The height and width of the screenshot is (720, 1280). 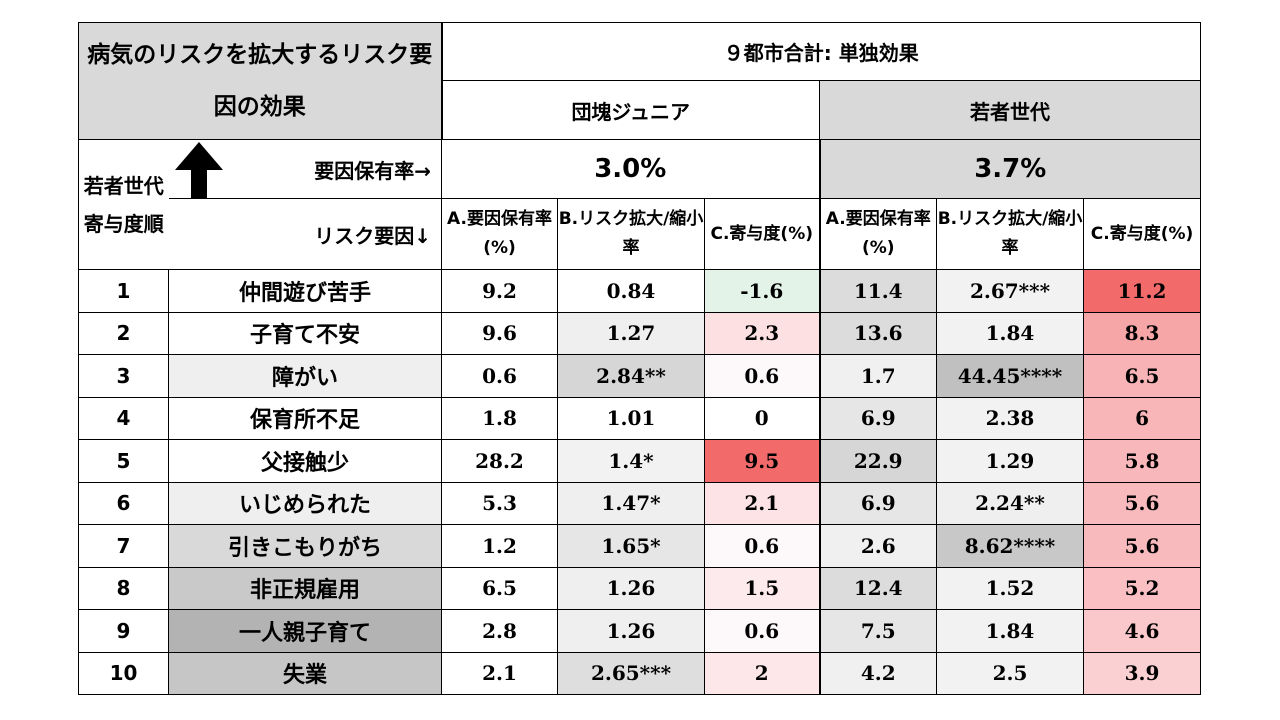 I want to click on y-a-cell: 7.5, so click(x=878, y=631).